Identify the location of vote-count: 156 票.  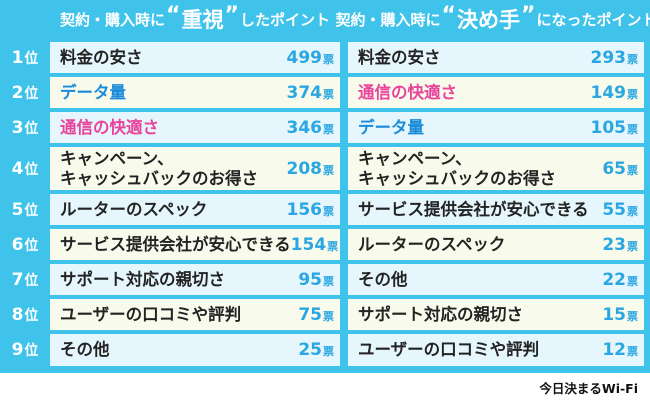
(311, 210).